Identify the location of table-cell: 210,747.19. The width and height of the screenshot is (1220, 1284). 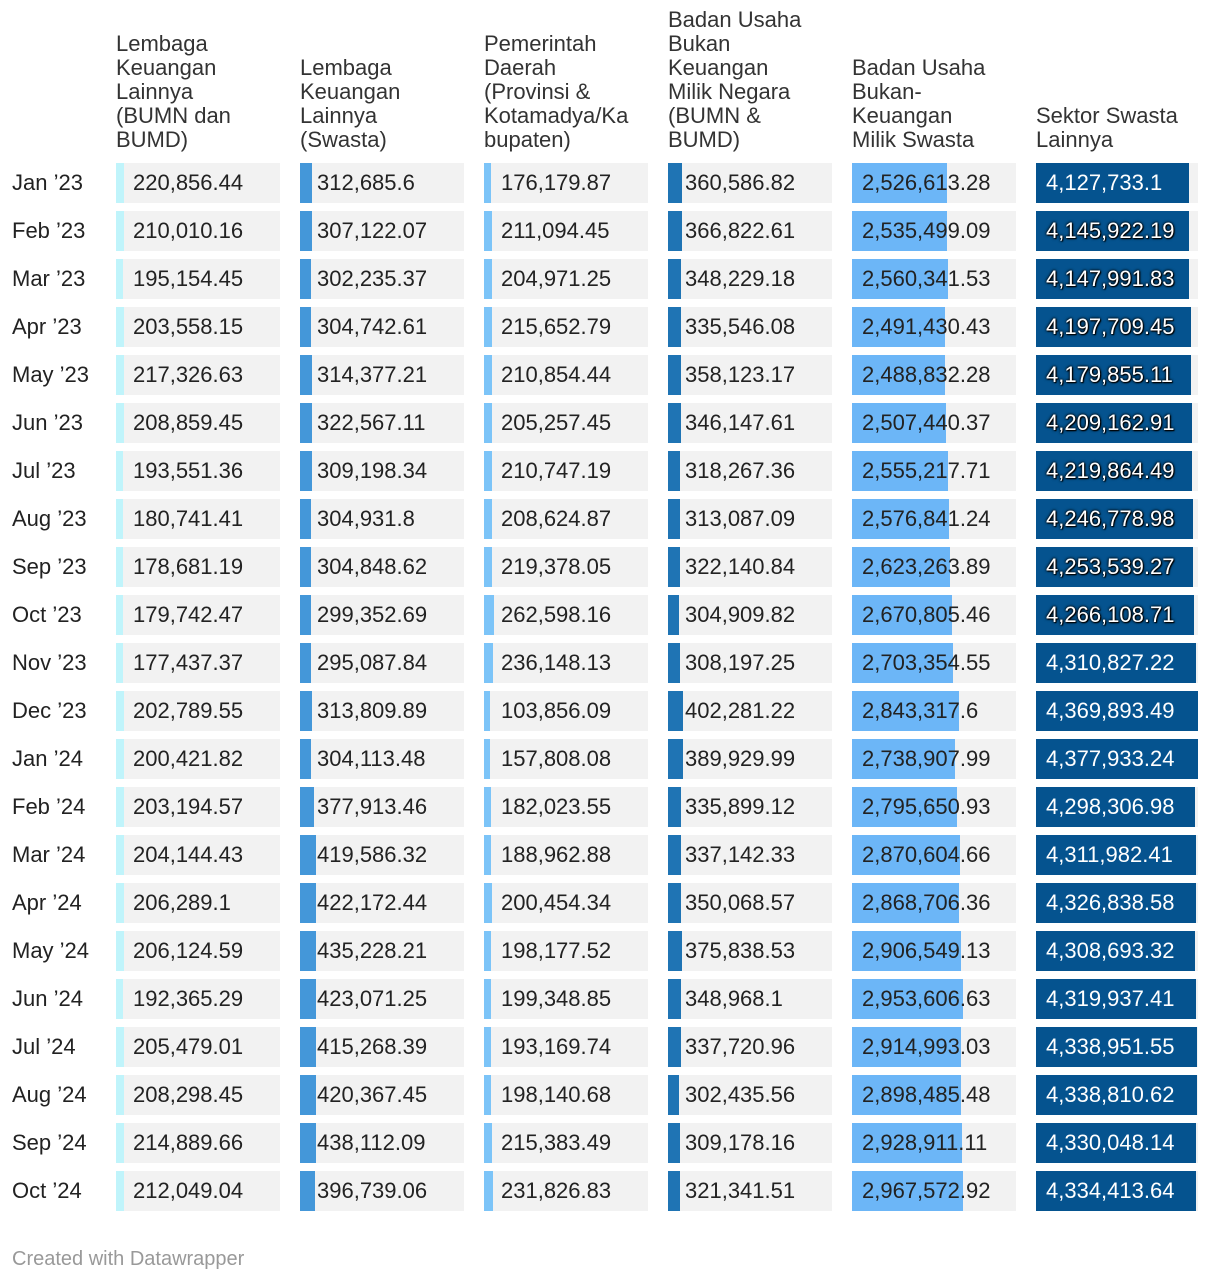
(566, 471).